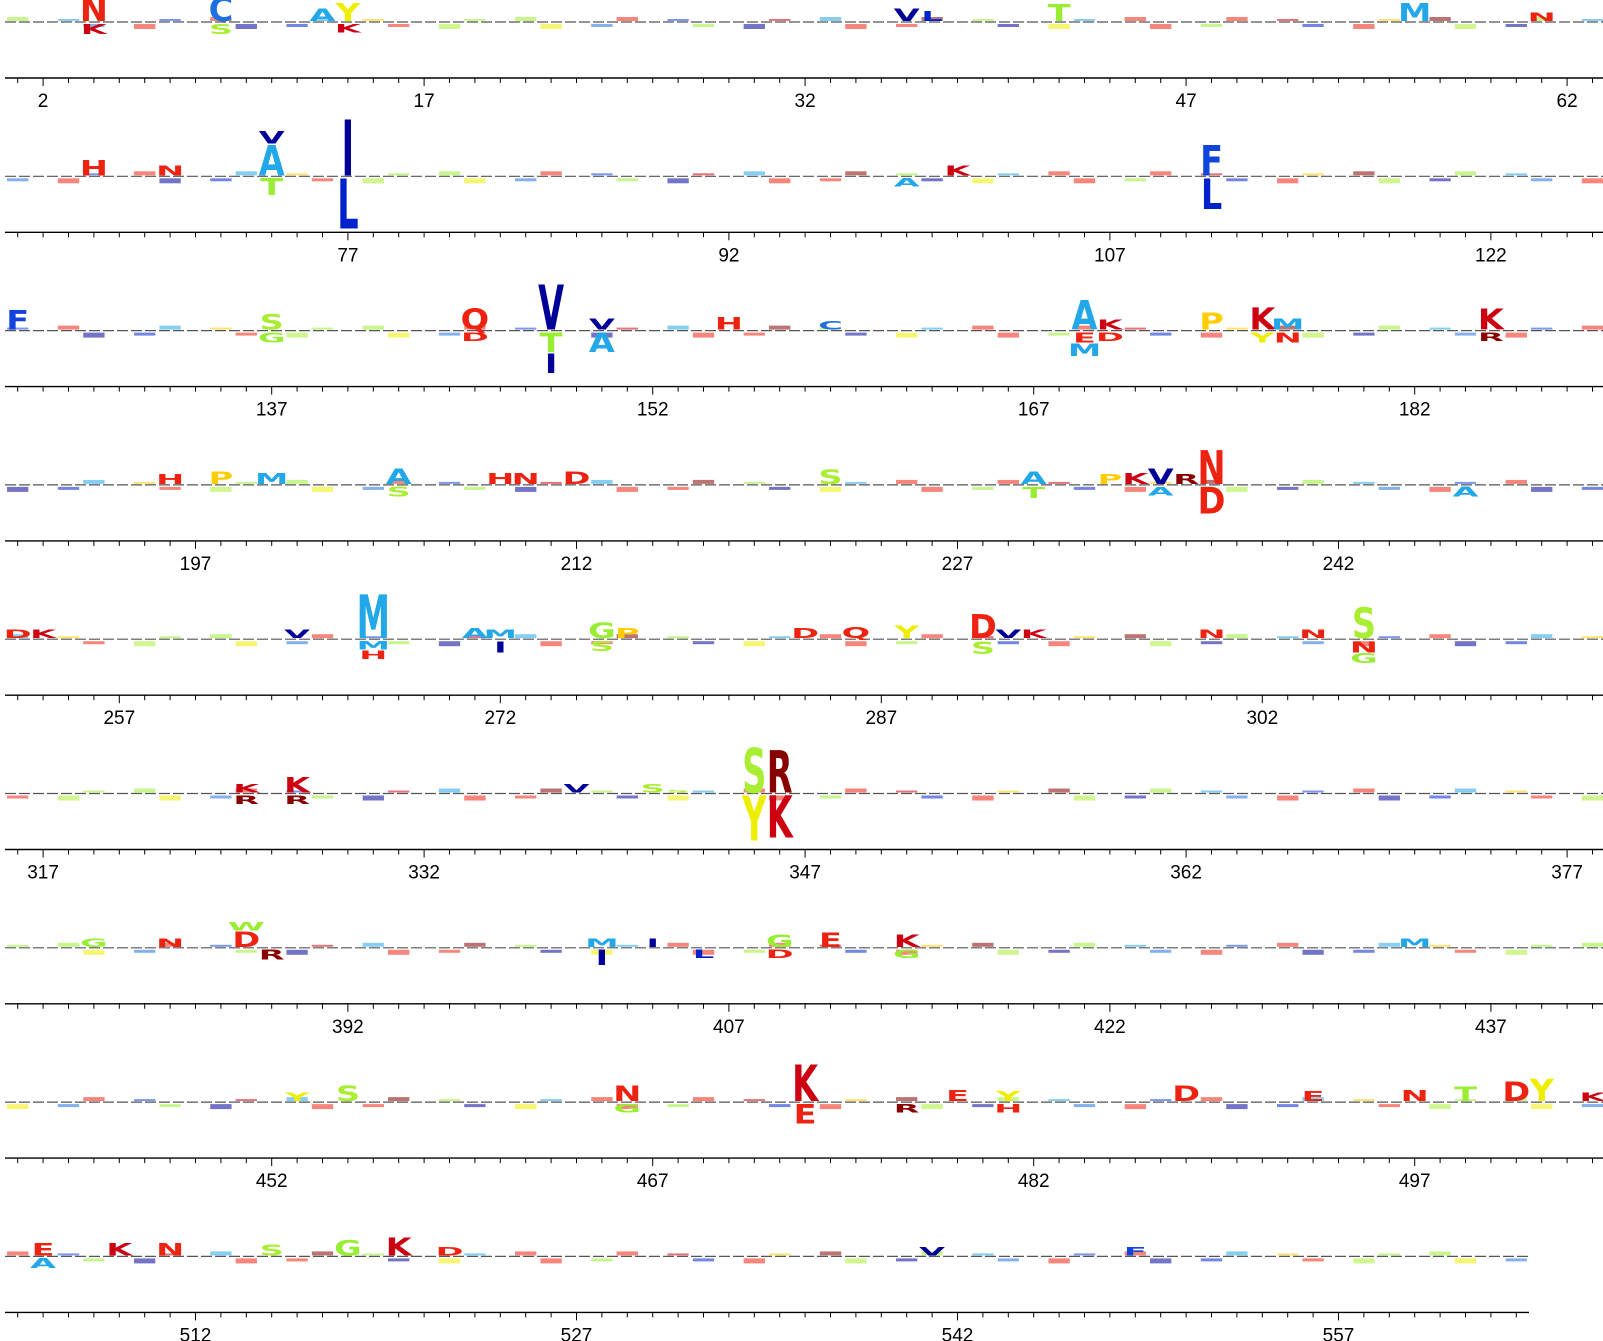 This screenshot has height=1341, width=1603. Describe the element at coordinates (805, 873) in the screenshot. I see `tick-label: 347` at that location.